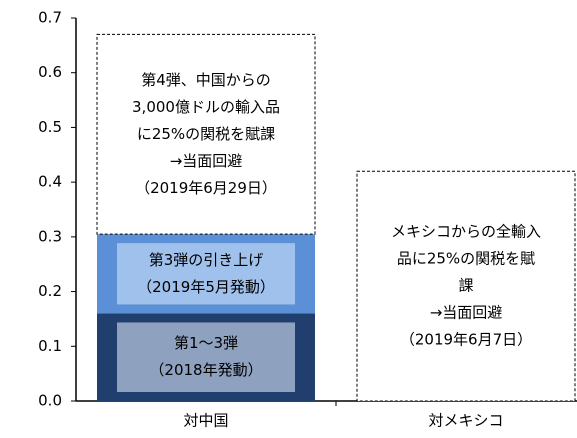 Image resolution: width=577 pixels, height=438 pixels. I want to click on segment-label: （2019年5月発動）, so click(206, 287).